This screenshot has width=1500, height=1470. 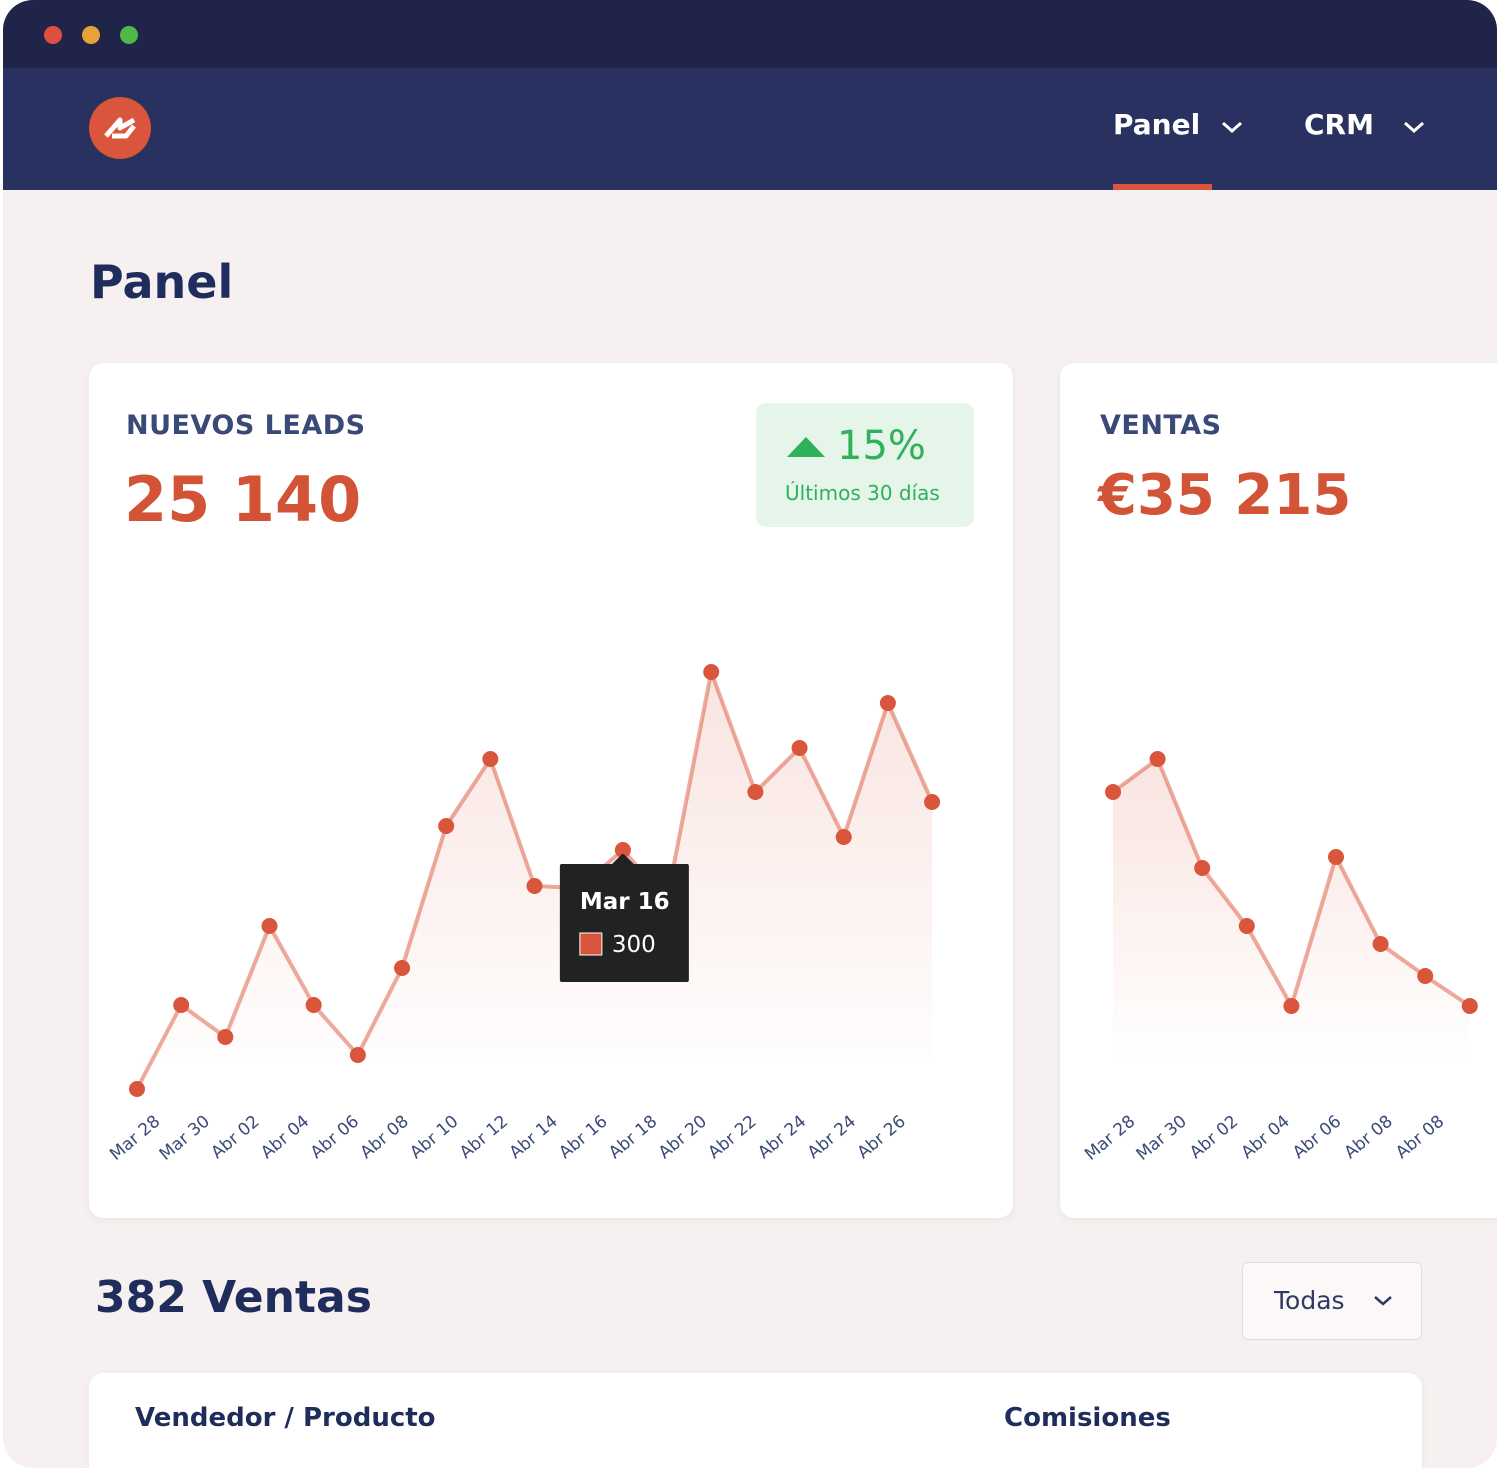 I want to click on kpi-value: 25 140, so click(x=243, y=499).